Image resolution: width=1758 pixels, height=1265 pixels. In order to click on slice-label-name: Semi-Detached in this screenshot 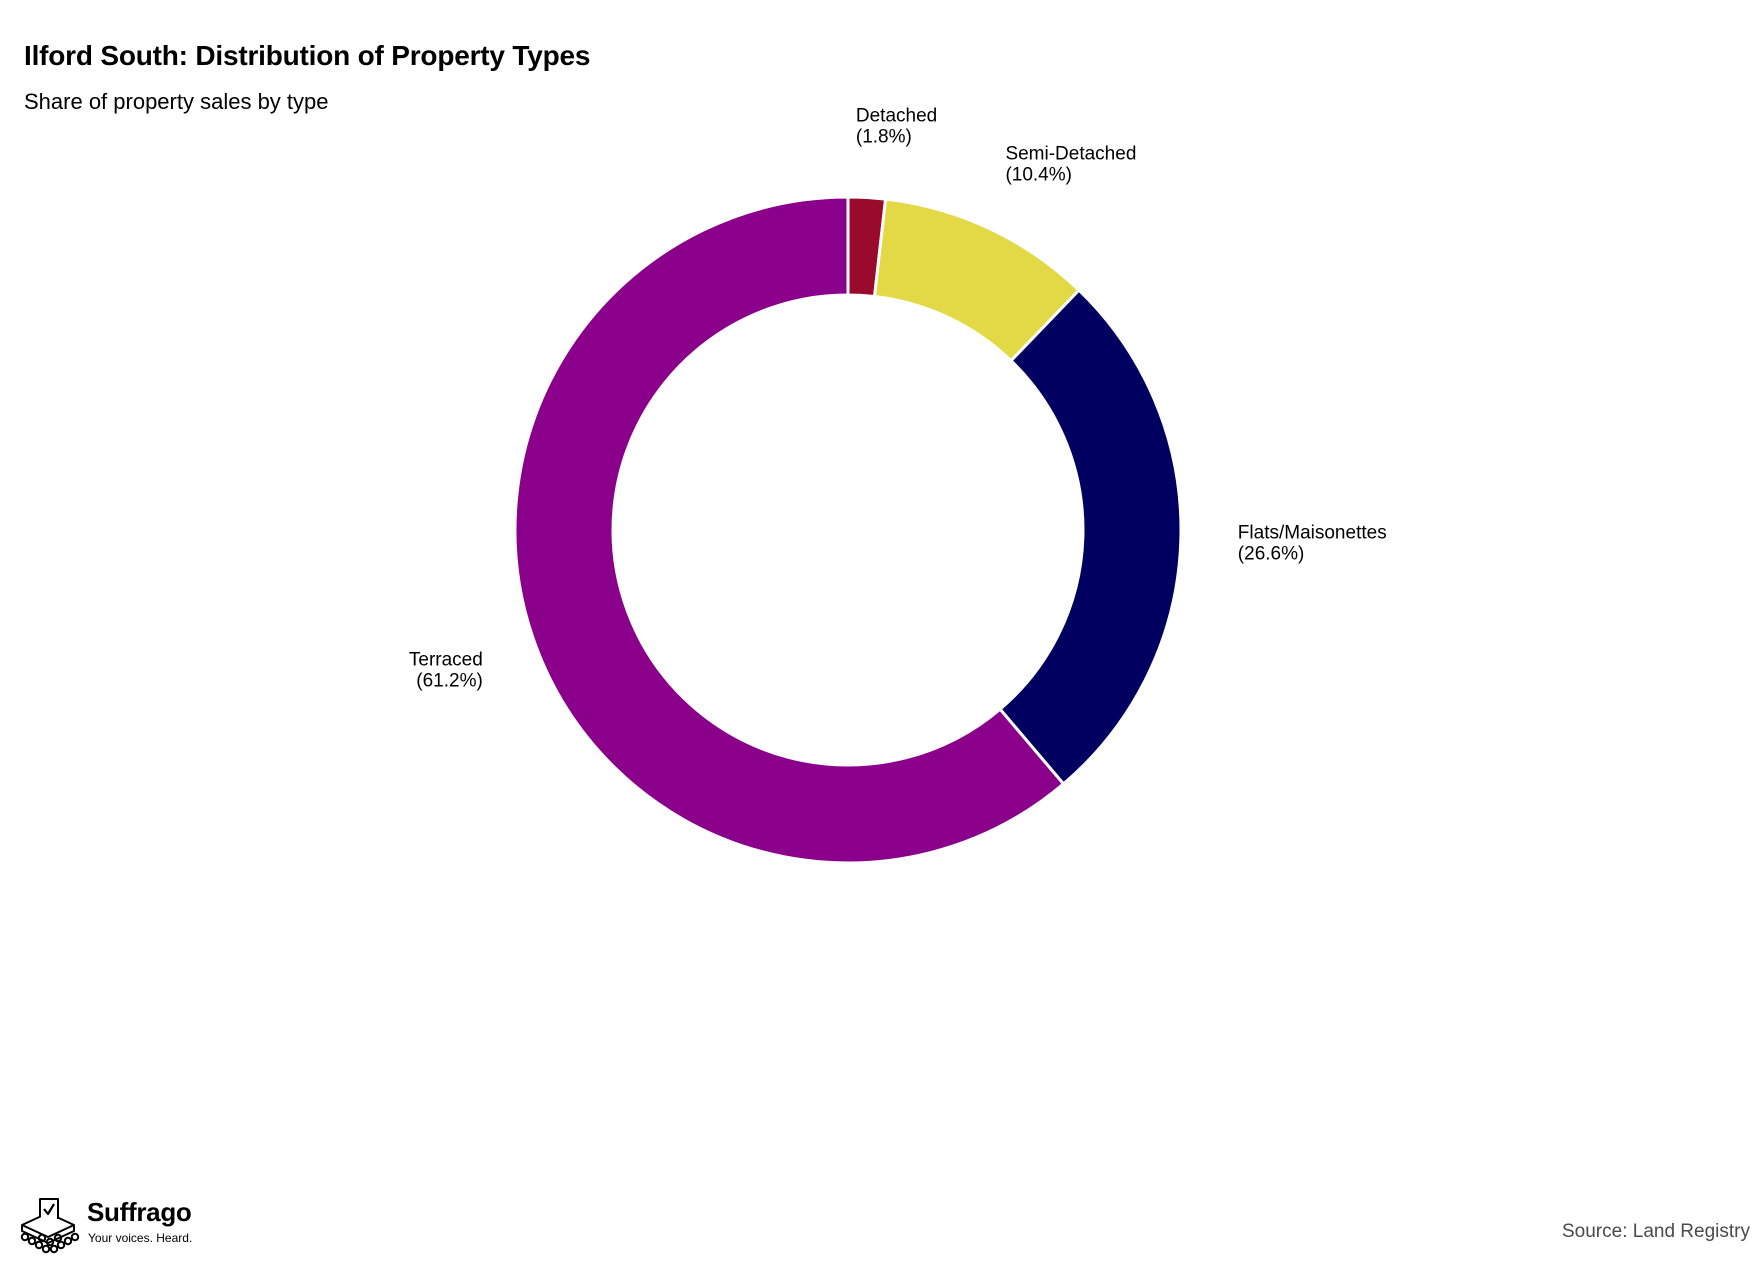, I will do `click(1070, 154)`.